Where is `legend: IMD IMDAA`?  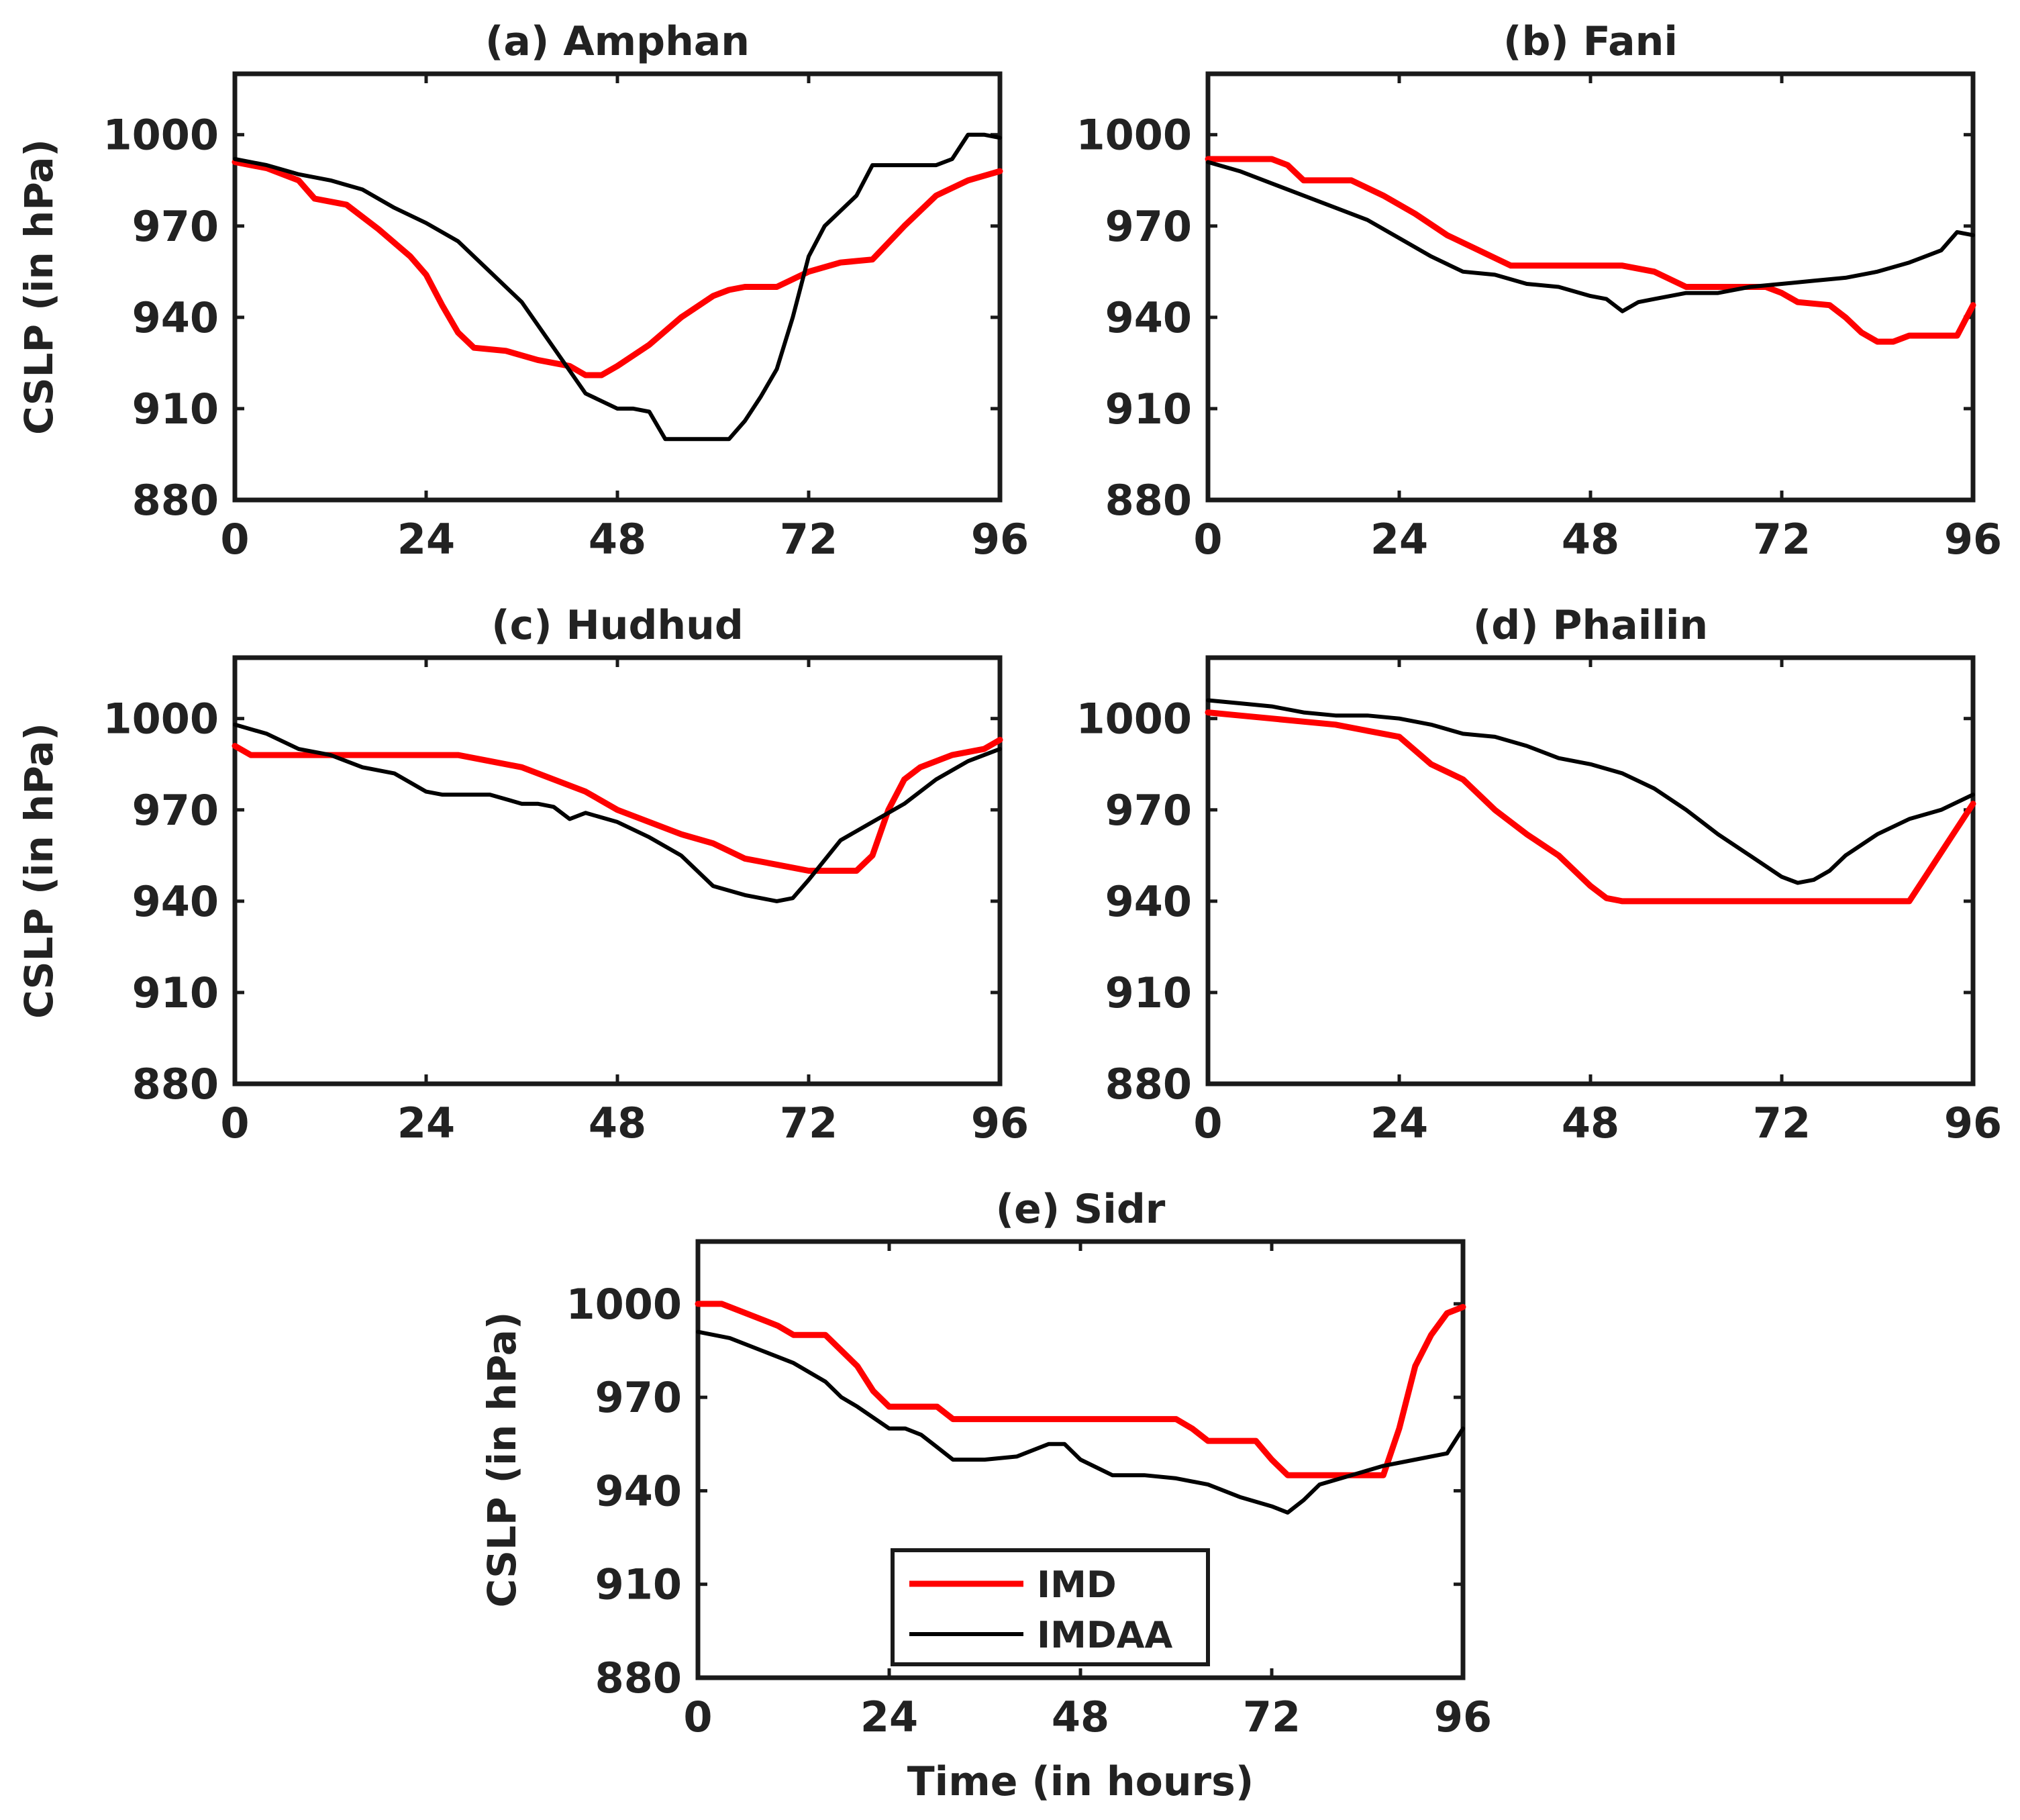 legend: IMD IMDAA is located at coordinates (1050, 1607).